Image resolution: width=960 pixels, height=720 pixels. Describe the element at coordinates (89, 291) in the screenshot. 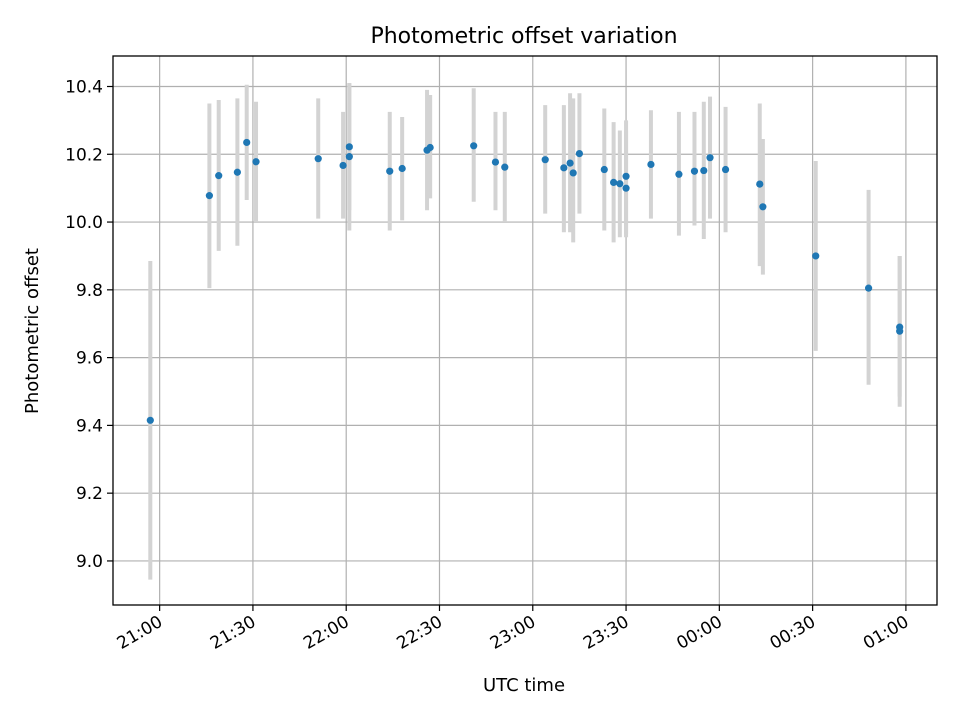

I see `y-tick-label: 9.8` at that location.